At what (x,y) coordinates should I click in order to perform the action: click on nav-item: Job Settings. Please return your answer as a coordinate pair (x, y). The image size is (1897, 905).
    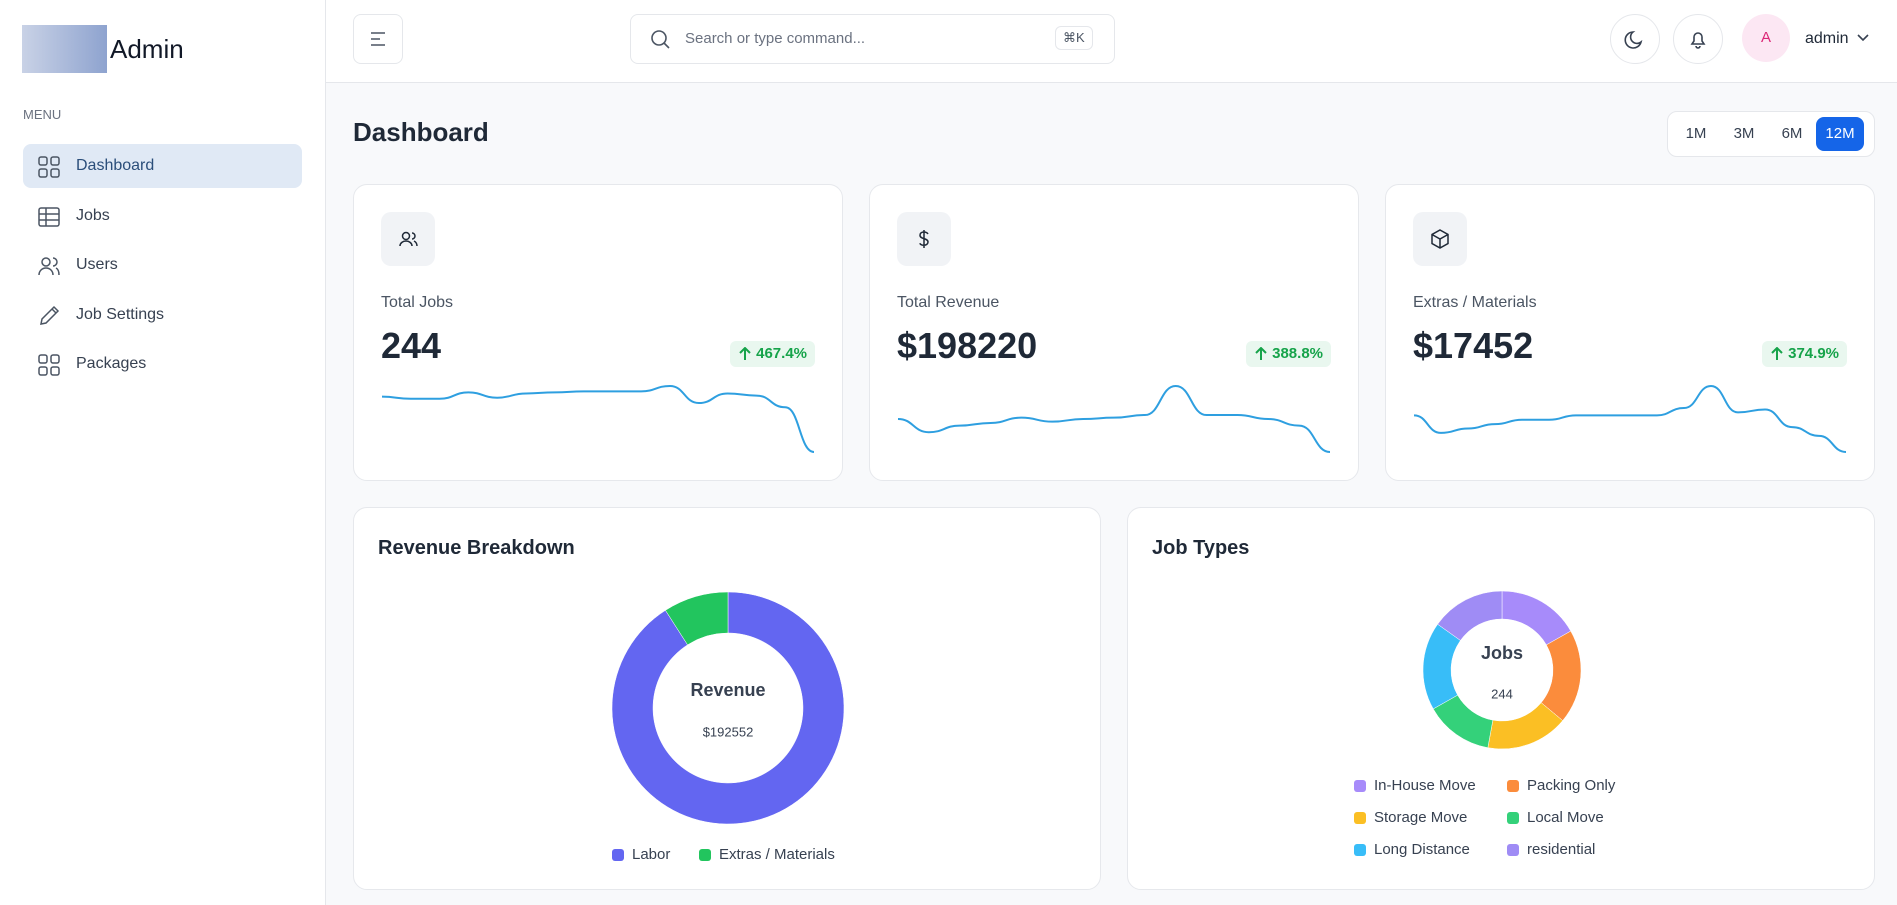
    Looking at the image, I should click on (162, 315).